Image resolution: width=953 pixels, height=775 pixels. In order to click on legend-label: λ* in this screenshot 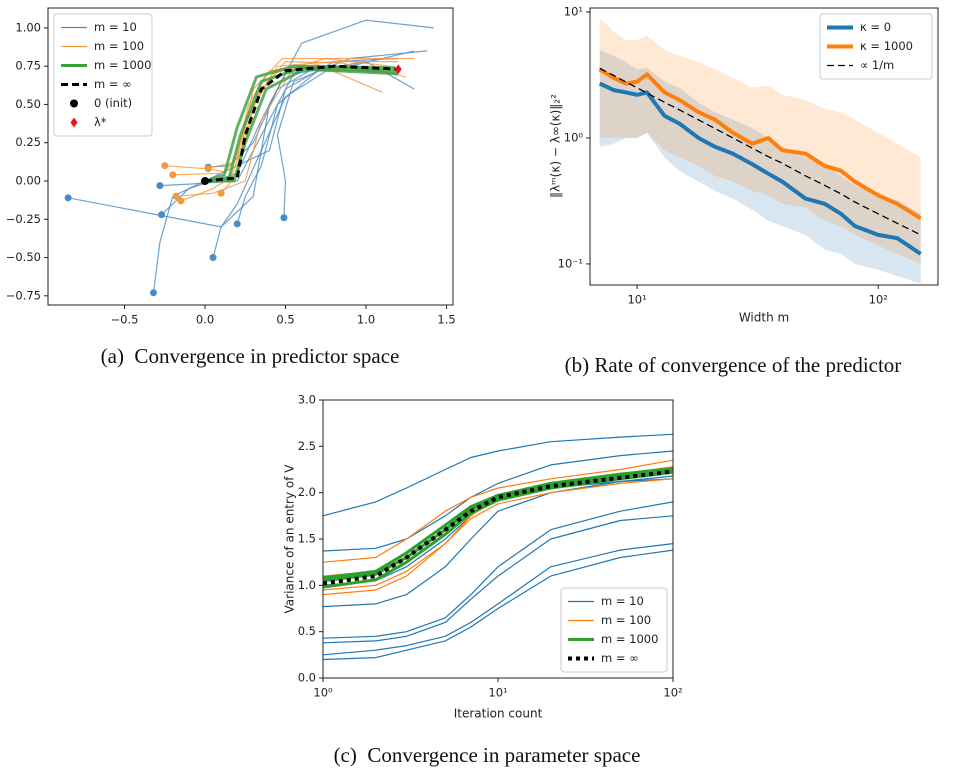, I will do `click(100, 122)`.